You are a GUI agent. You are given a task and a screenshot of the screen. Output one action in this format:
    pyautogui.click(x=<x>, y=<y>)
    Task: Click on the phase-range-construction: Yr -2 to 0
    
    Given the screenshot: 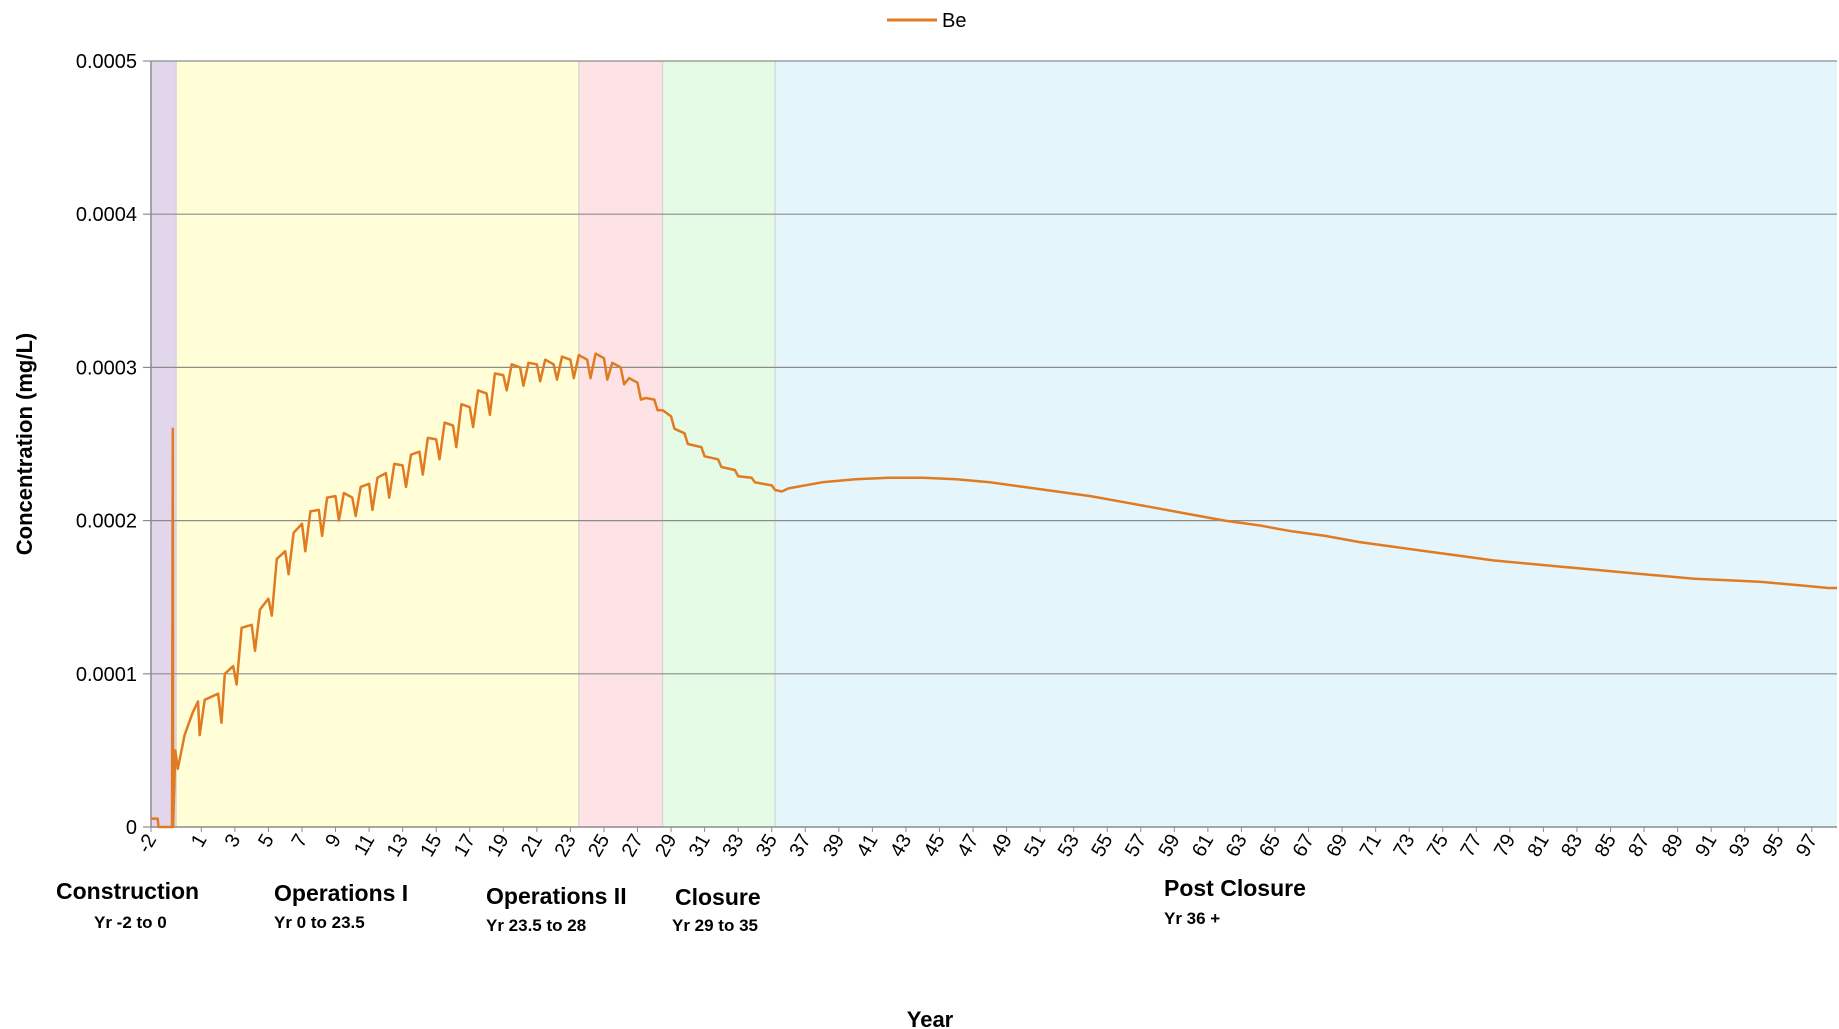 What is the action you would take?
    pyautogui.click(x=130, y=922)
    